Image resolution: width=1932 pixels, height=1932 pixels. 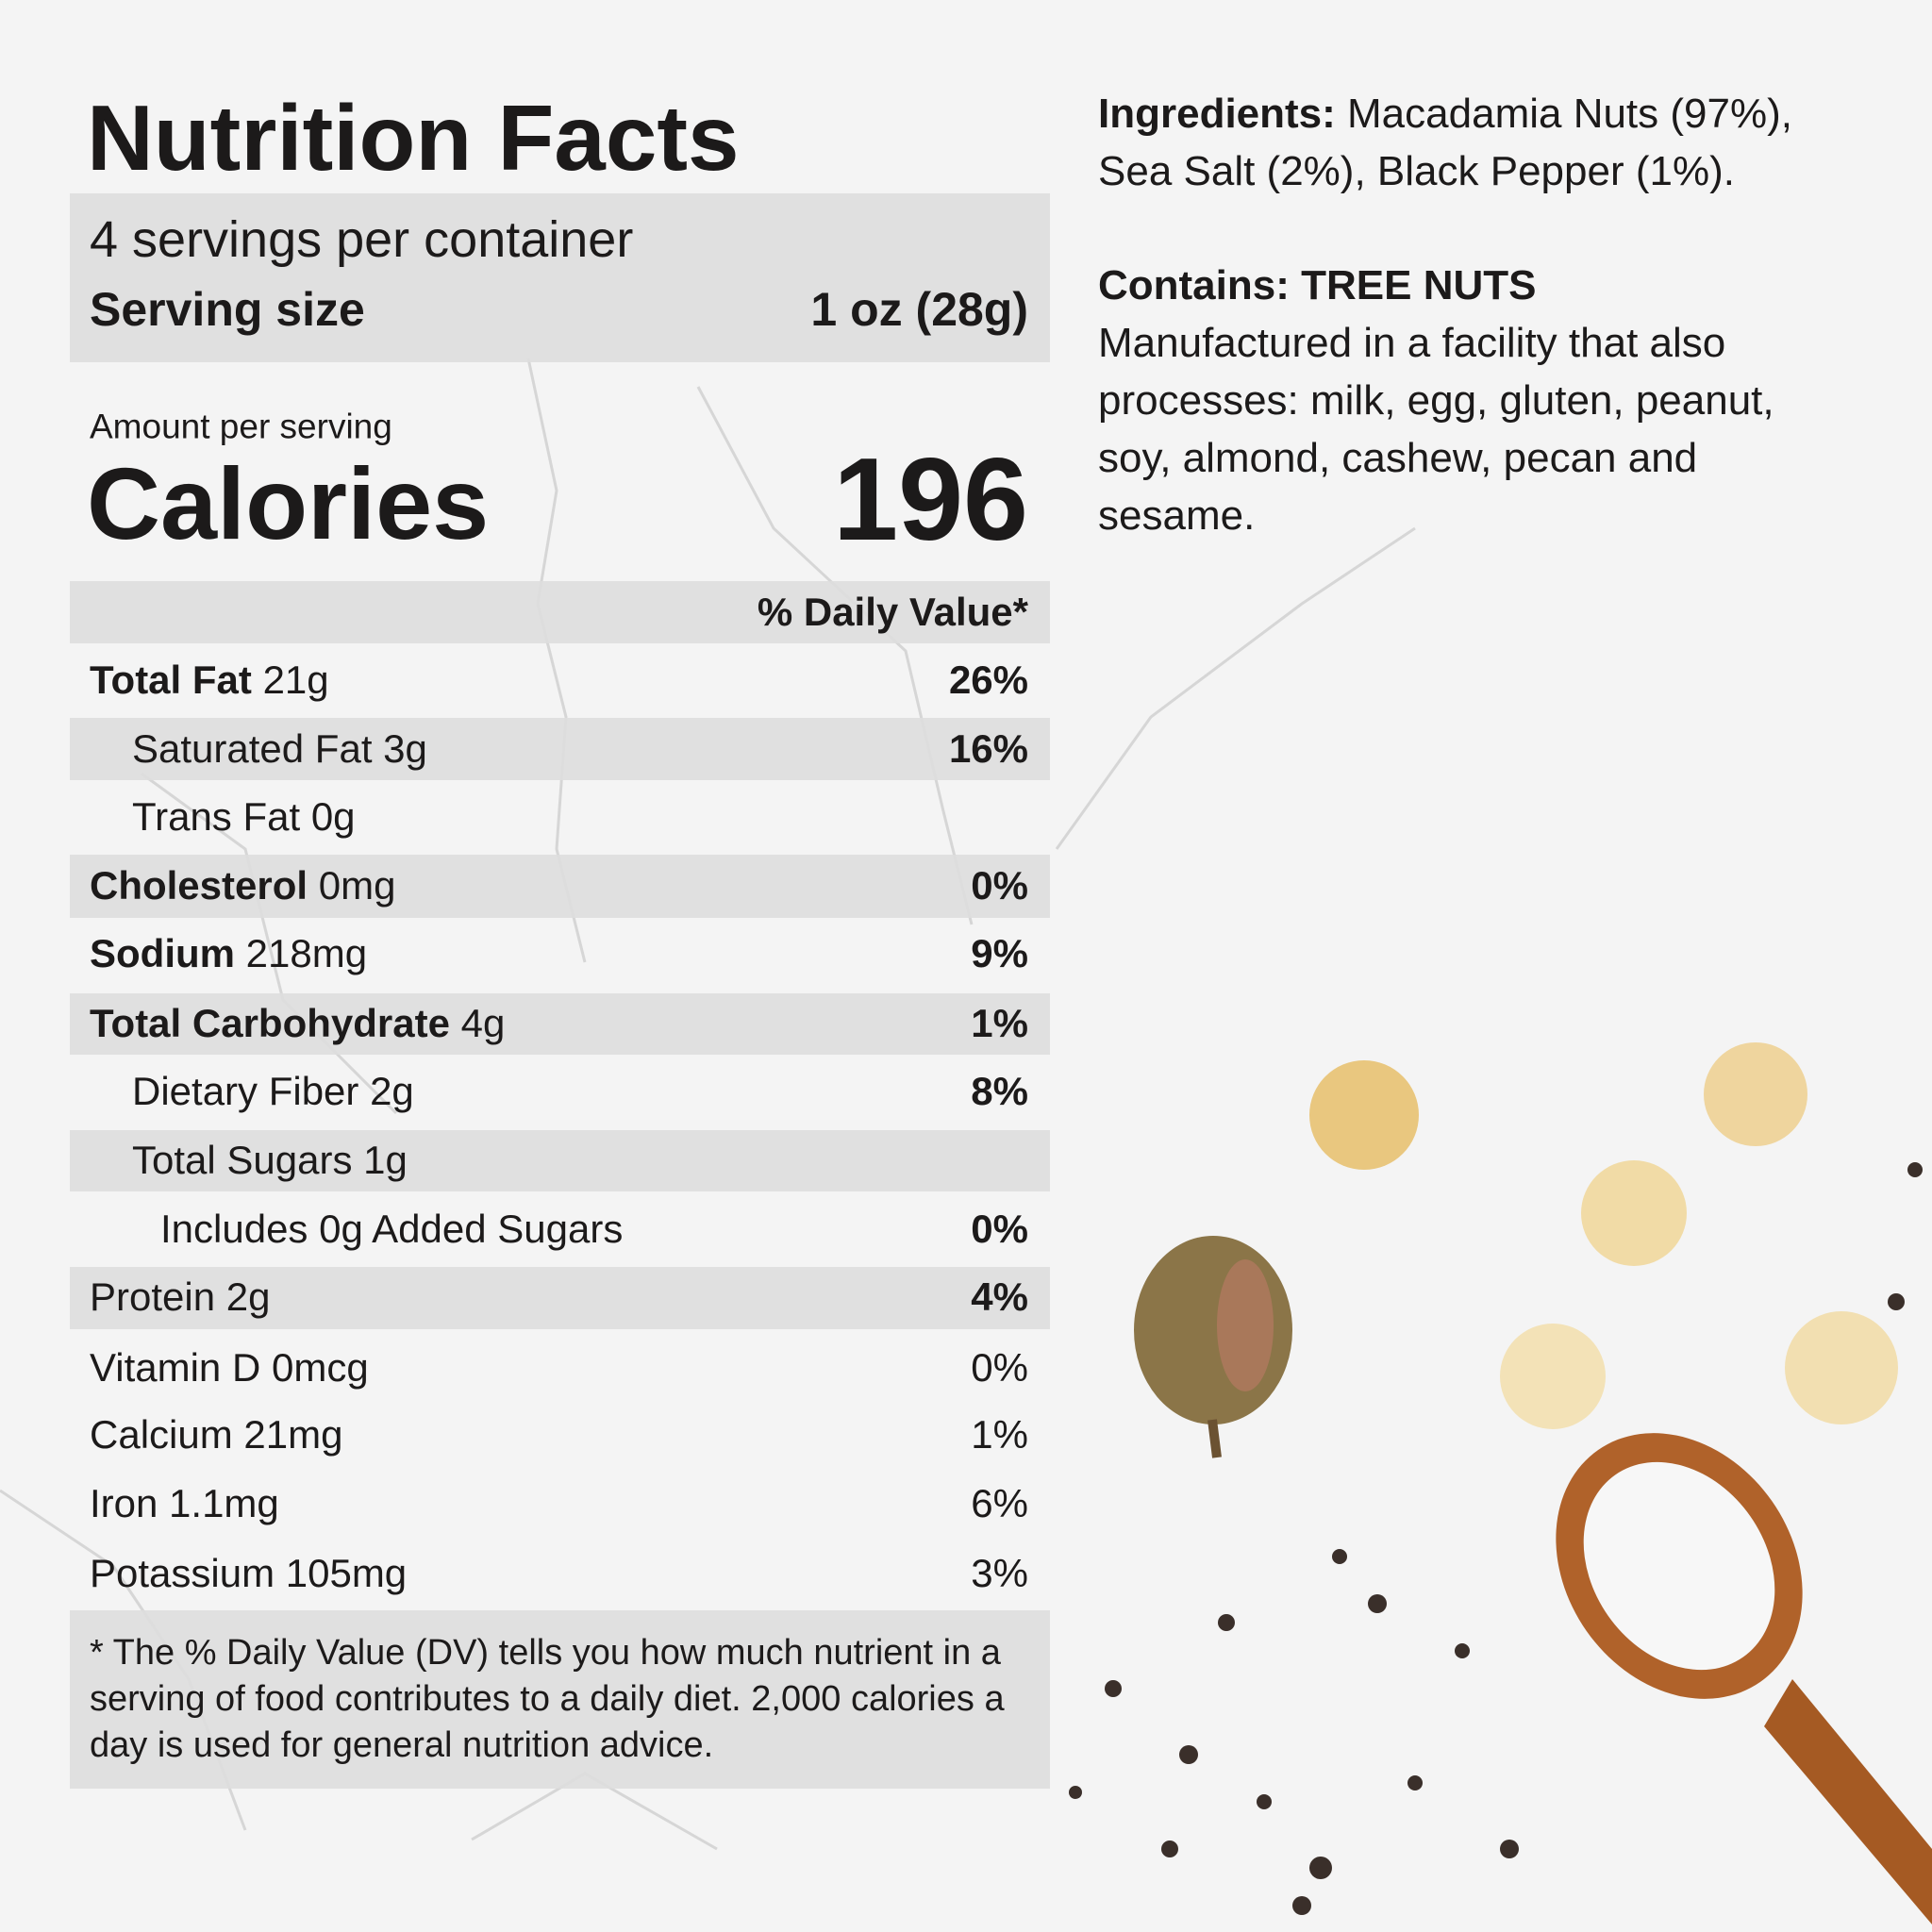 What do you see at coordinates (559, 1574) in the screenshot?
I see `nutrient-row: Potassium 105mg 3%` at bounding box center [559, 1574].